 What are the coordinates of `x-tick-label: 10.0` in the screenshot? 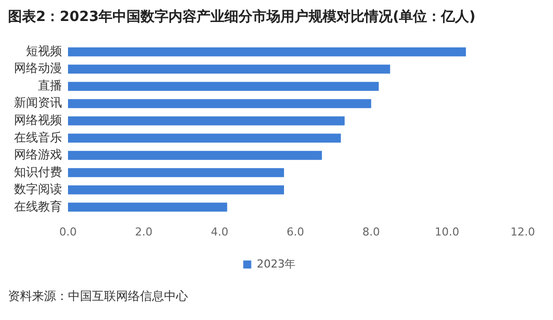 It's located at (447, 231).